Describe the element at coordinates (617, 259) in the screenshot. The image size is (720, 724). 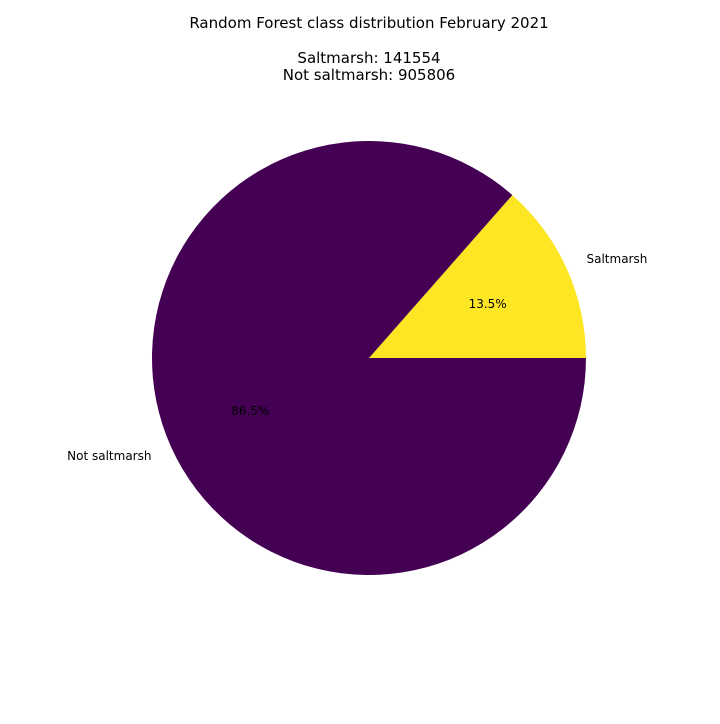
I see `pie-label-saltmarsh: Saltmarsh` at that location.